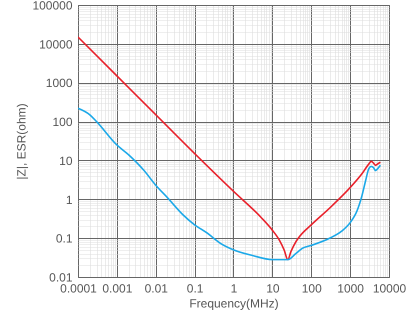  What do you see at coordinates (234, 289) in the screenshot?
I see `x-tick-label: 1` at bounding box center [234, 289].